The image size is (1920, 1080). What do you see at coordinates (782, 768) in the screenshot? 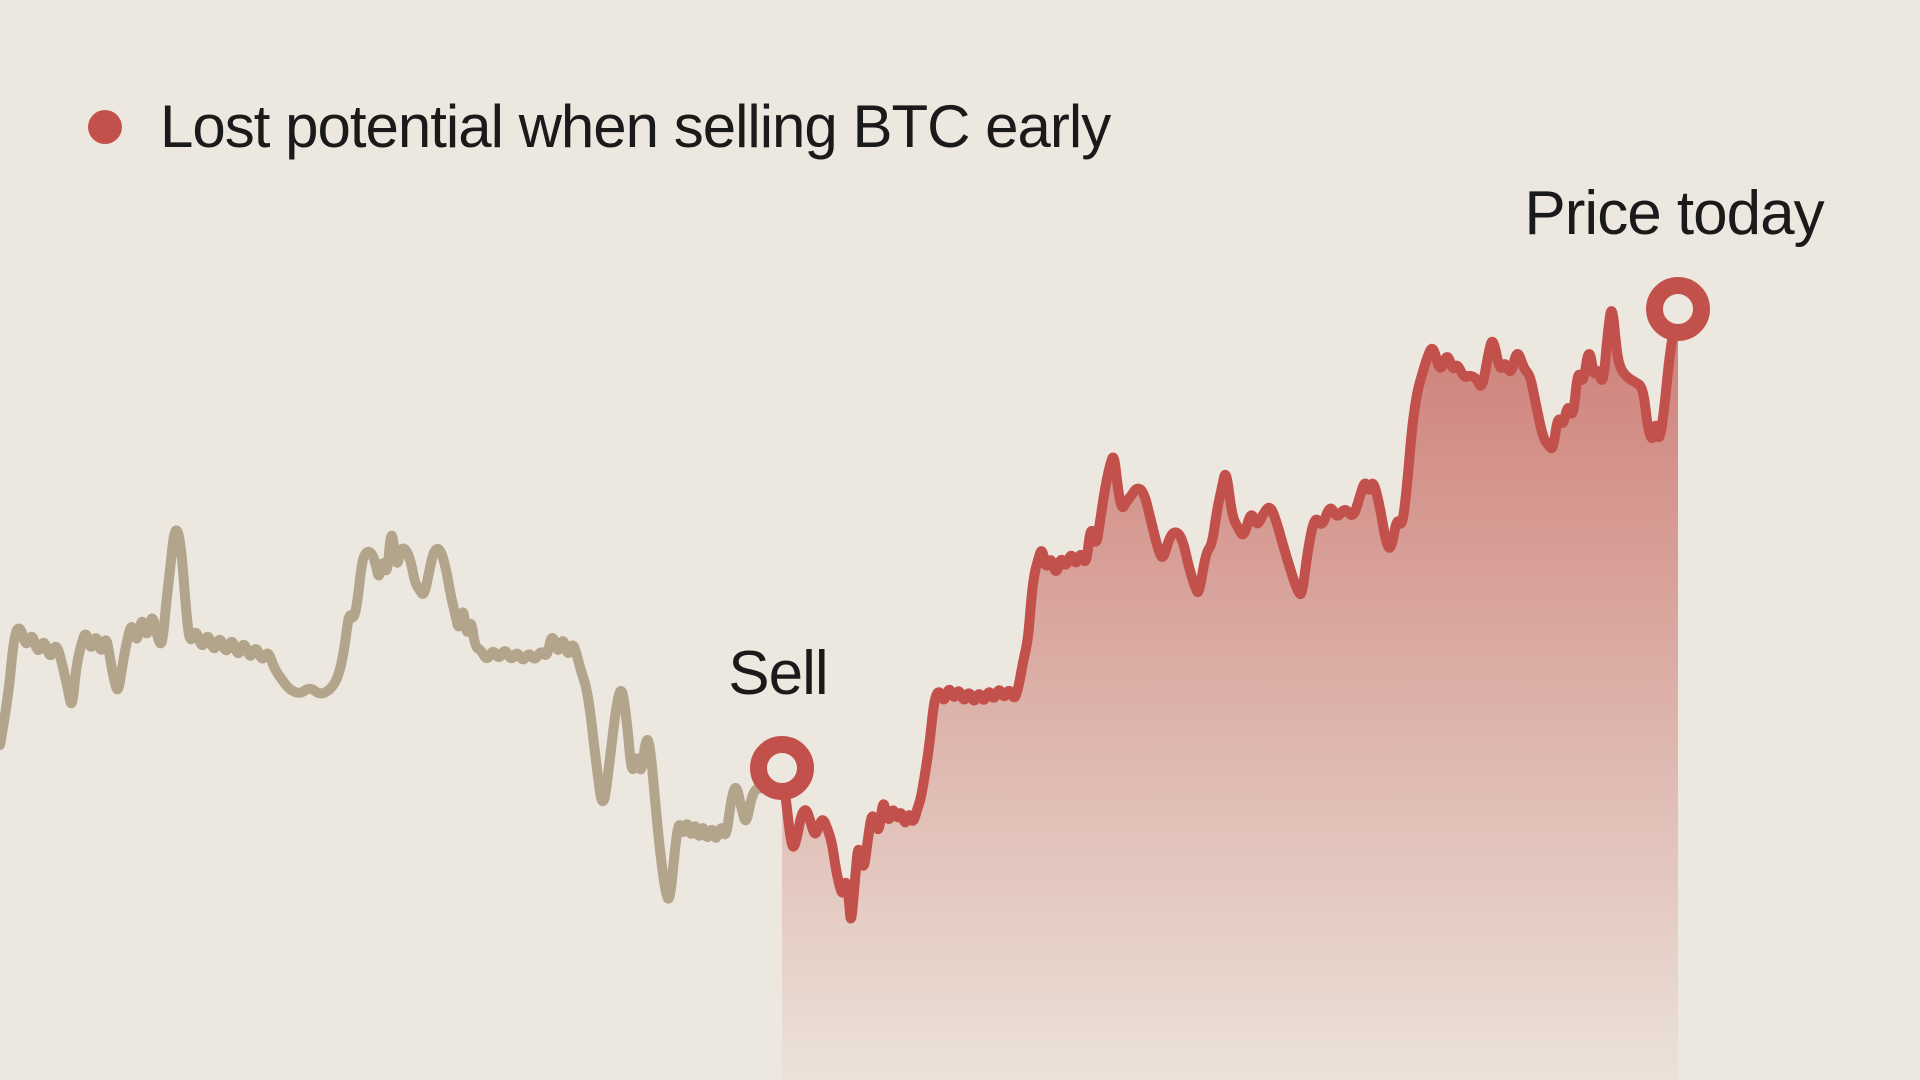
I see `sell-marker-icon` at bounding box center [782, 768].